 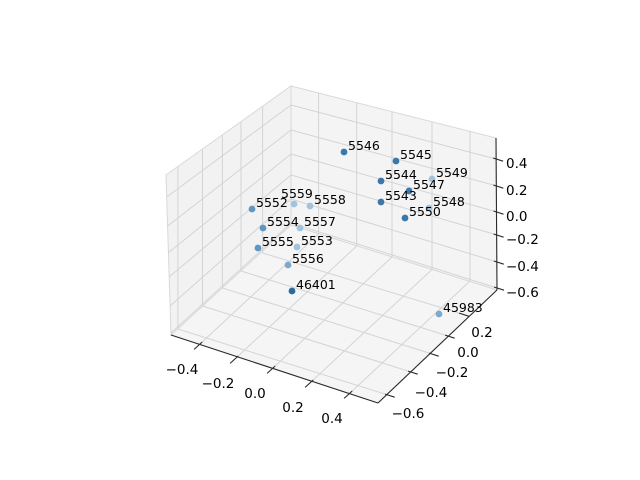 What do you see at coordinates (401, 174) in the screenshot?
I see `point-label: 5544` at bounding box center [401, 174].